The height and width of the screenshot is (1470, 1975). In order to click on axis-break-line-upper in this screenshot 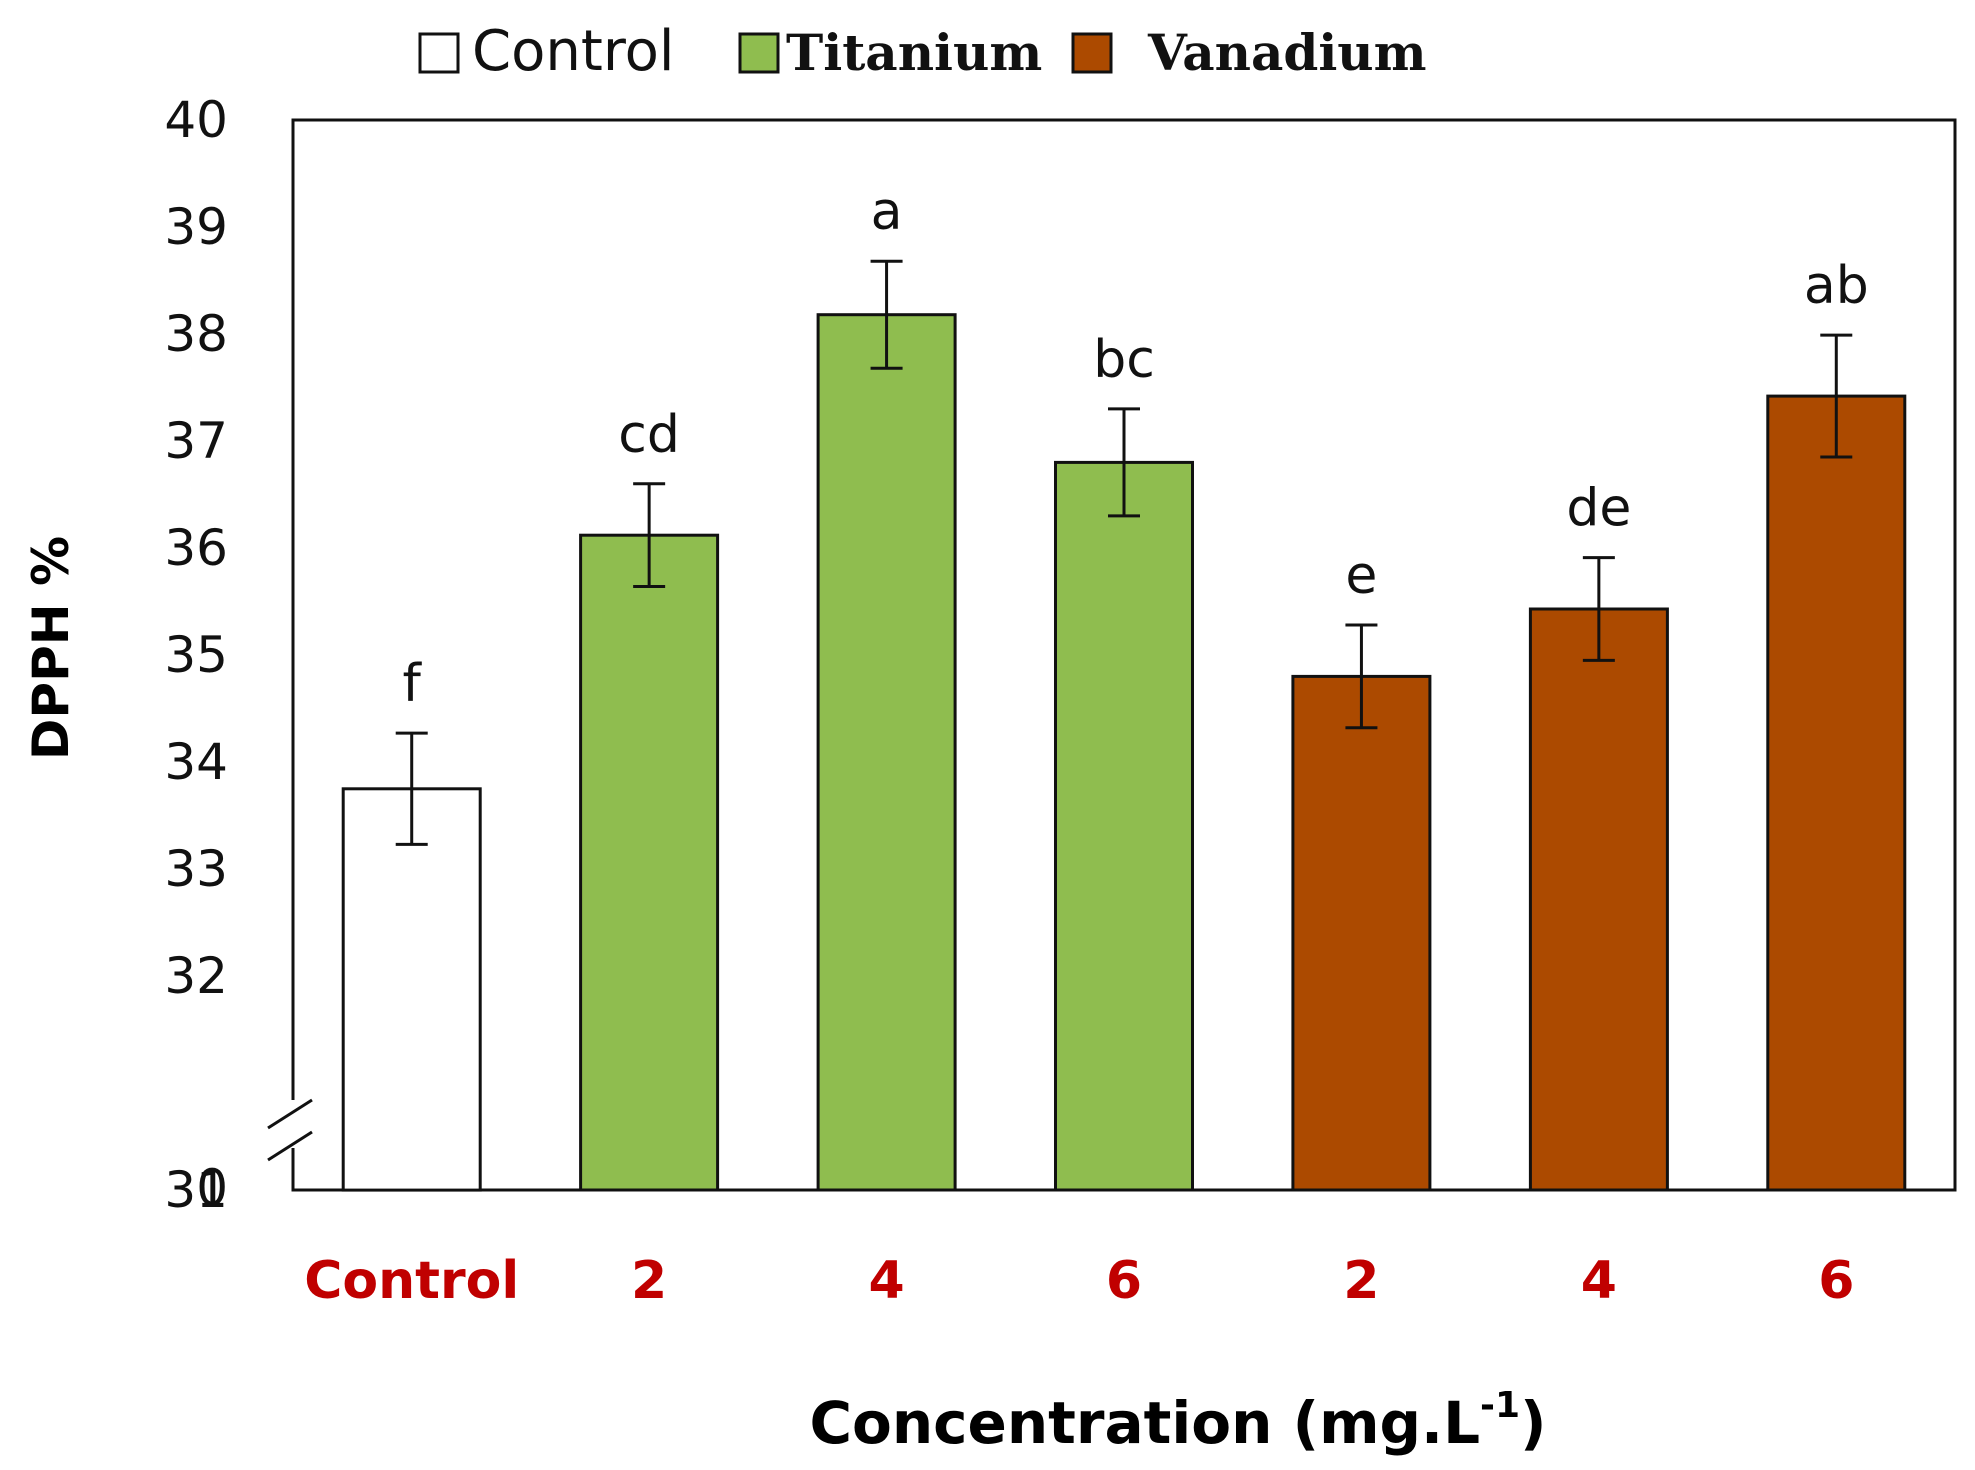, I will do `click(290, 1114)`.